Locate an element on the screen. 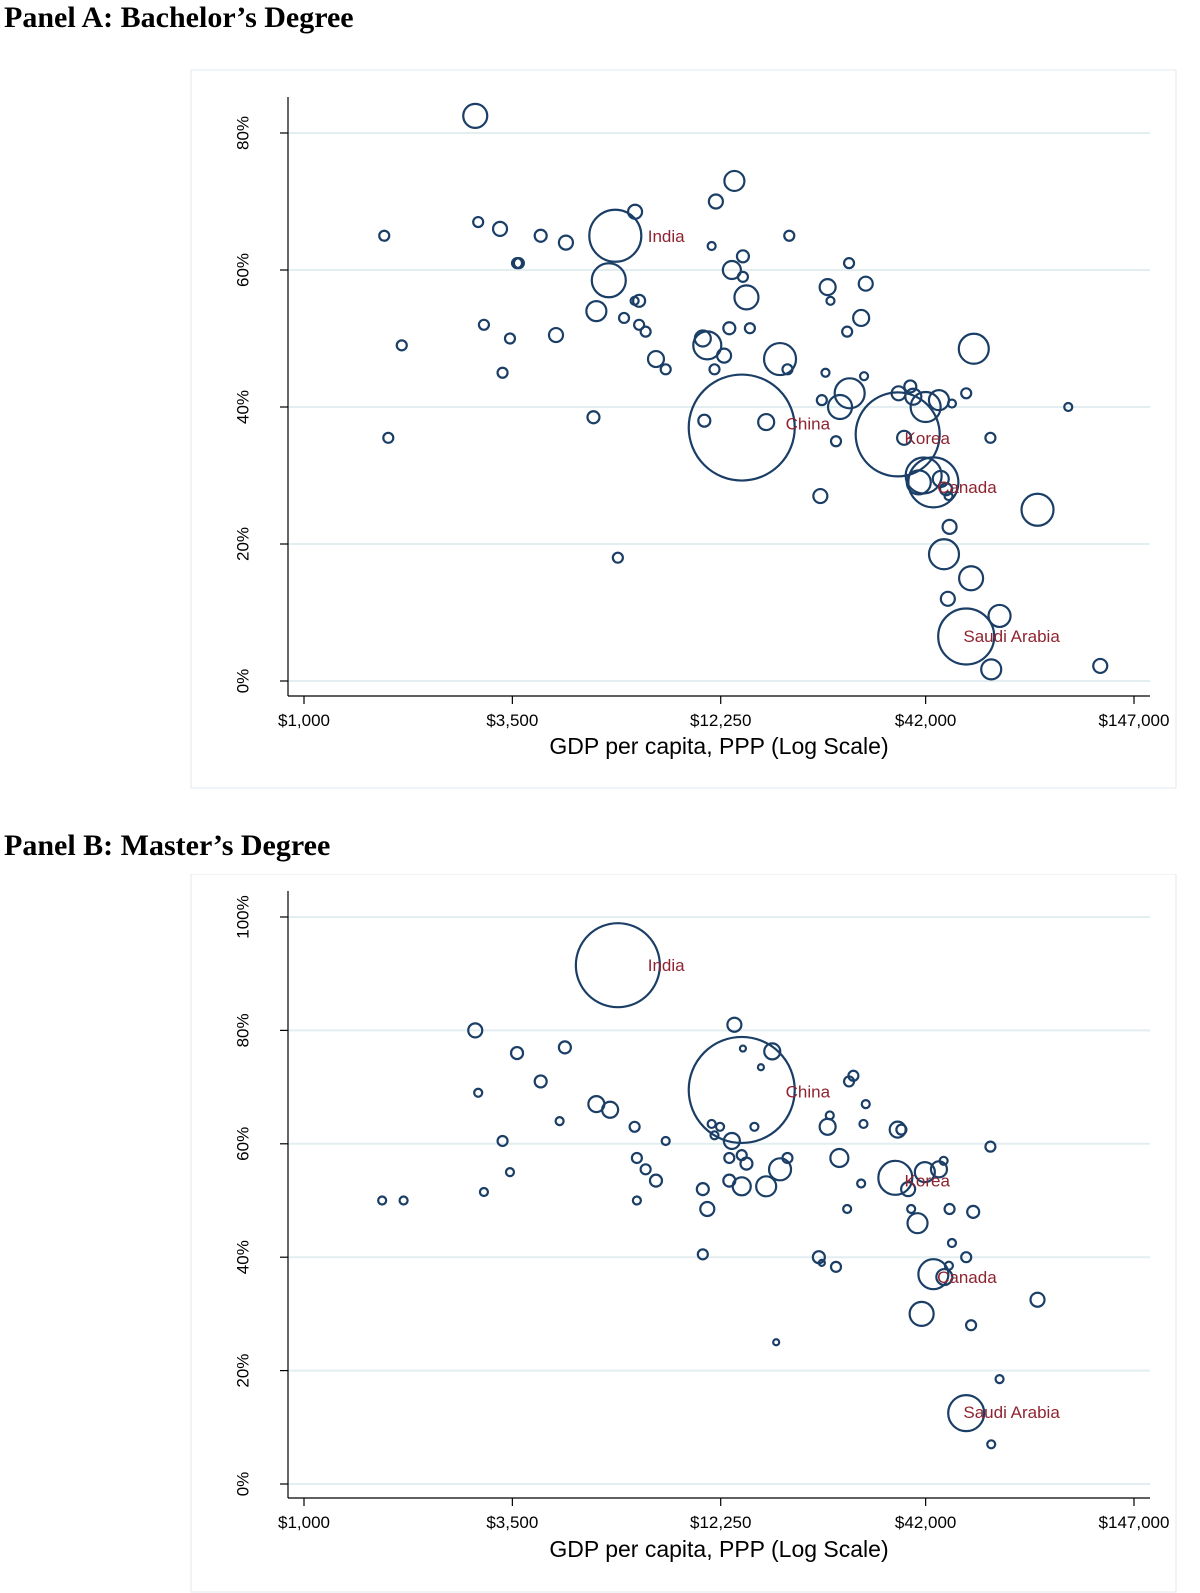 Image resolution: width=1200 pixels, height=1593 pixels. panel-b-subtitle: Master’s Degree is located at coordinates (225, 845).